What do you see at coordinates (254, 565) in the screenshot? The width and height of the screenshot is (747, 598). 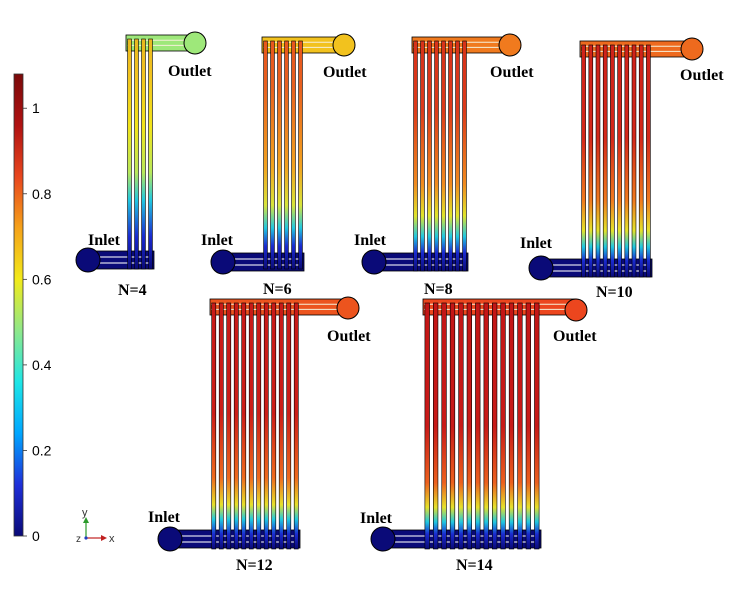 I see `design-label: N=12` at bounding box center [254, 565].